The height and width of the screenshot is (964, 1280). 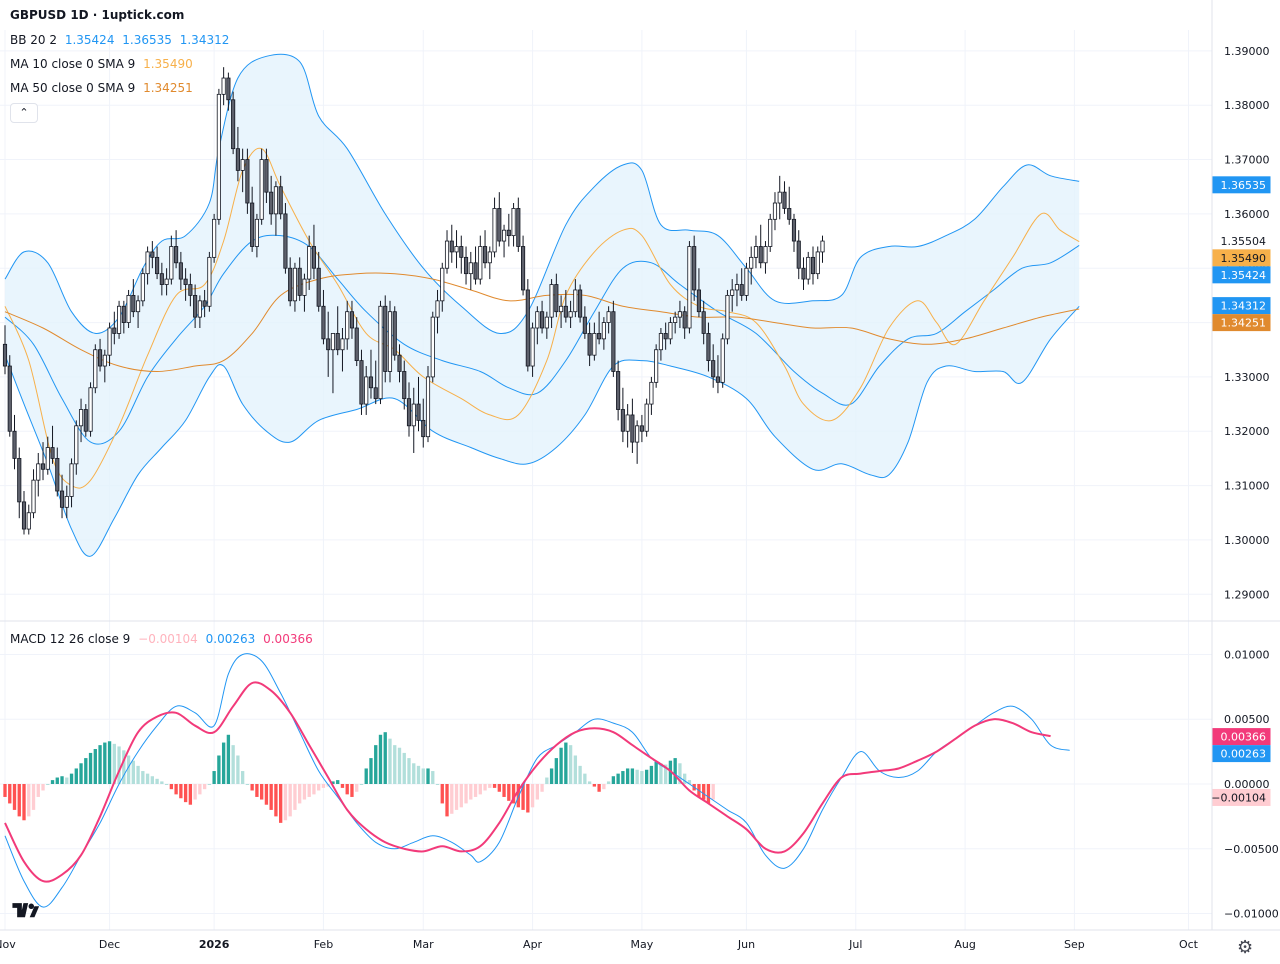 What do you see at coordinates (103, 64) in the screenshot?
I see `ma10-legend: MA 10 close 0 SMA 9 1.35490` at bounding box center [103, 64].